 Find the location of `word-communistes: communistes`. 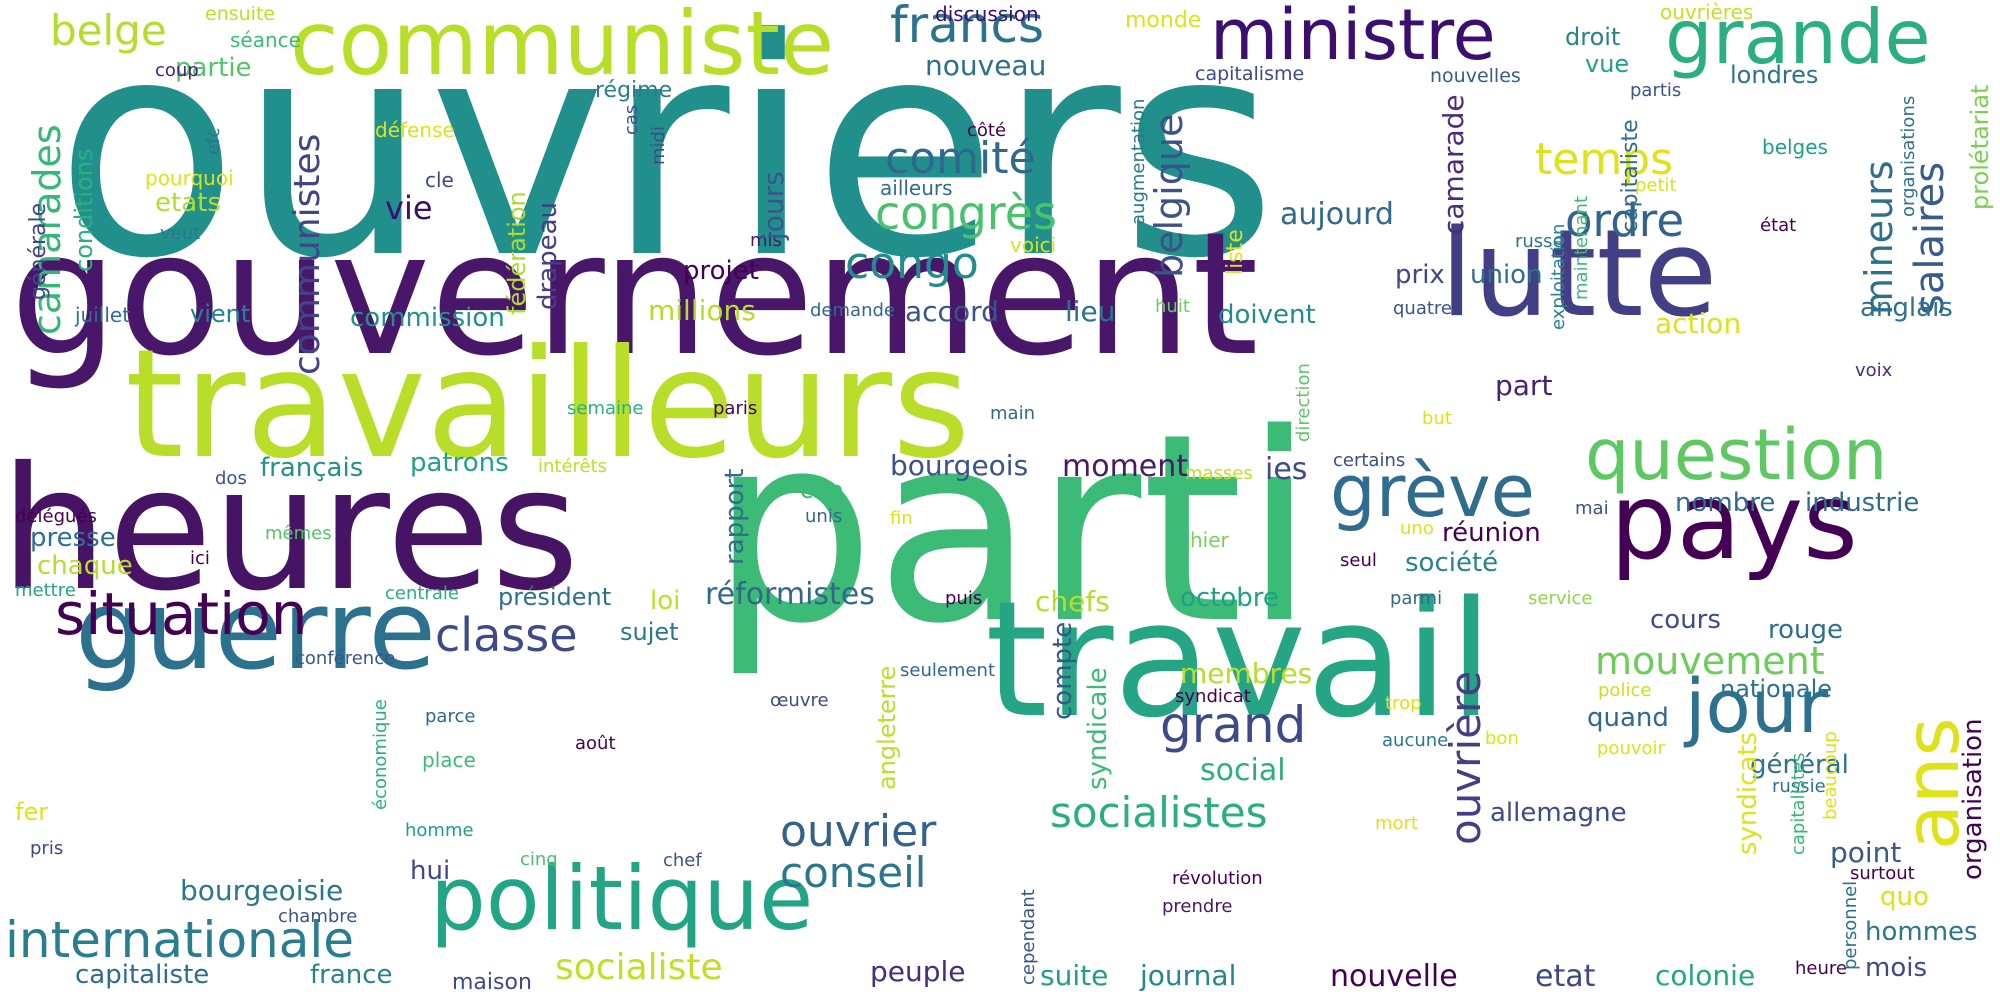

word-communistes: communistes is located at coordinates (307, 254).